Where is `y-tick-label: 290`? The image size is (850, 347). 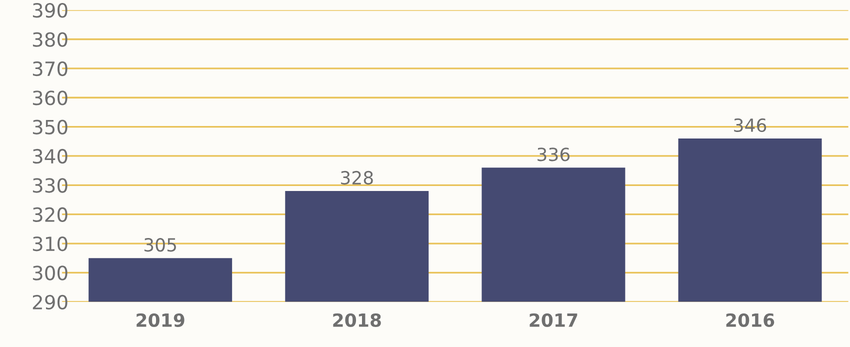 y-tick-label: 290 is located at coordinates (50, 302).